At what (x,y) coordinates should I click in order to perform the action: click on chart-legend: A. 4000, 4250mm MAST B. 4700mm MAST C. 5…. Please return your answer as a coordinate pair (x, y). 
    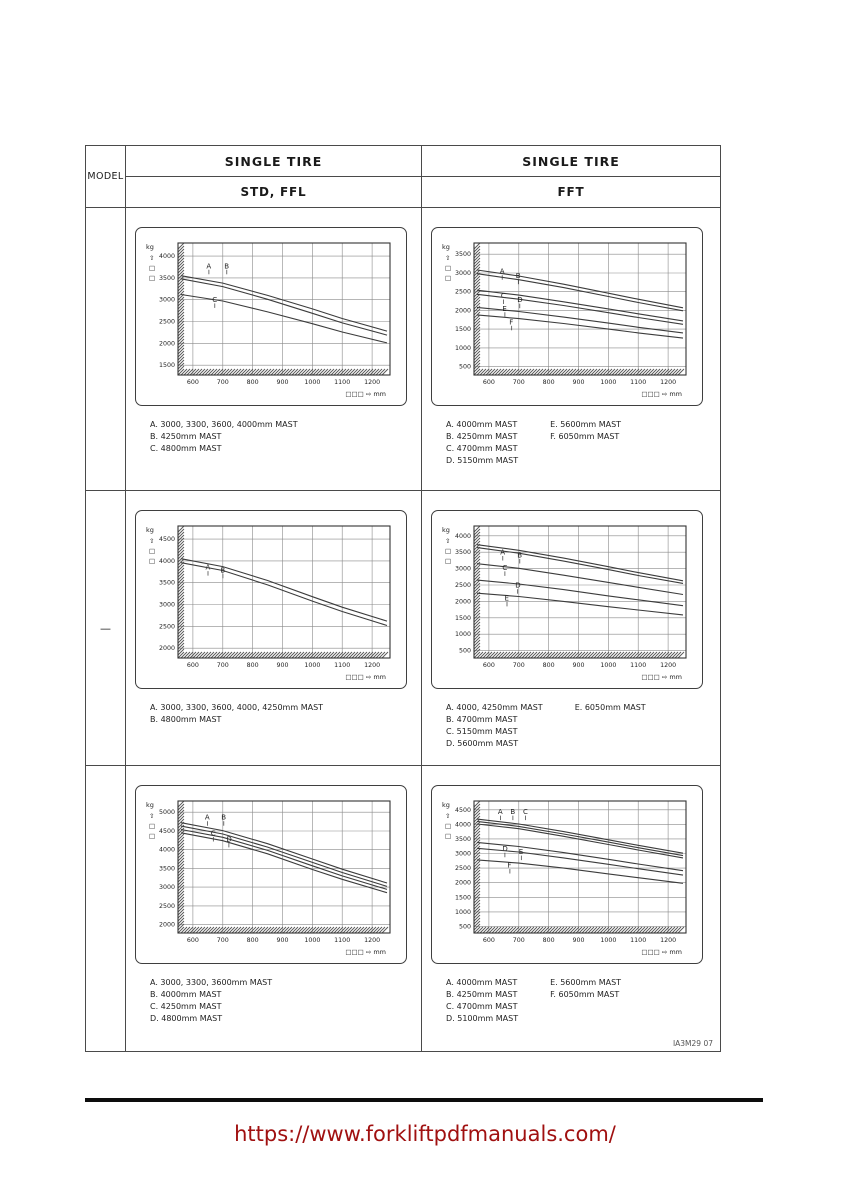
    Looking at the image, I should click on (583, 726).